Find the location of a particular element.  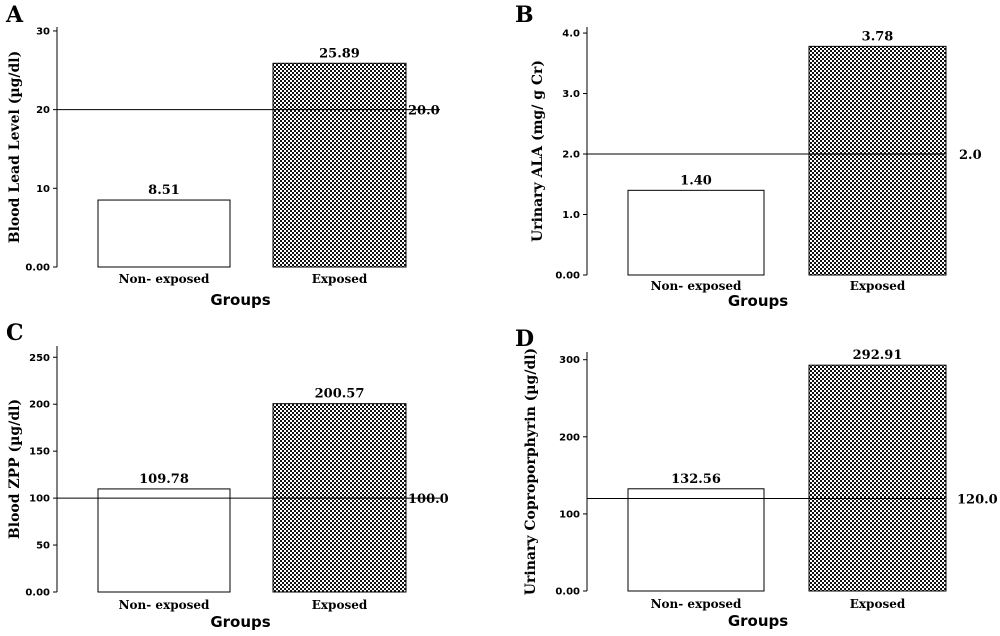

bar-value-label: 25.89 is located at coordinates (339, 53).